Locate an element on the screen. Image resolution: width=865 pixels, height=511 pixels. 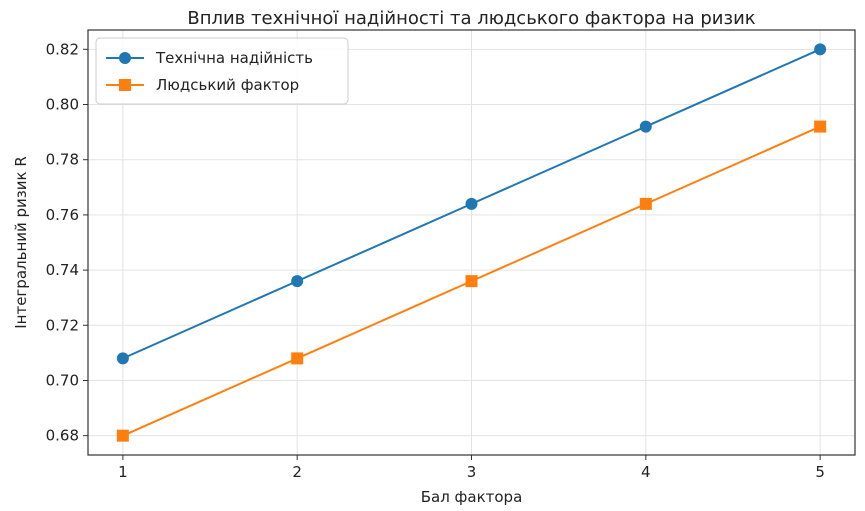
x-axis-title: Бал фактора is located at coordinates (472, 497).